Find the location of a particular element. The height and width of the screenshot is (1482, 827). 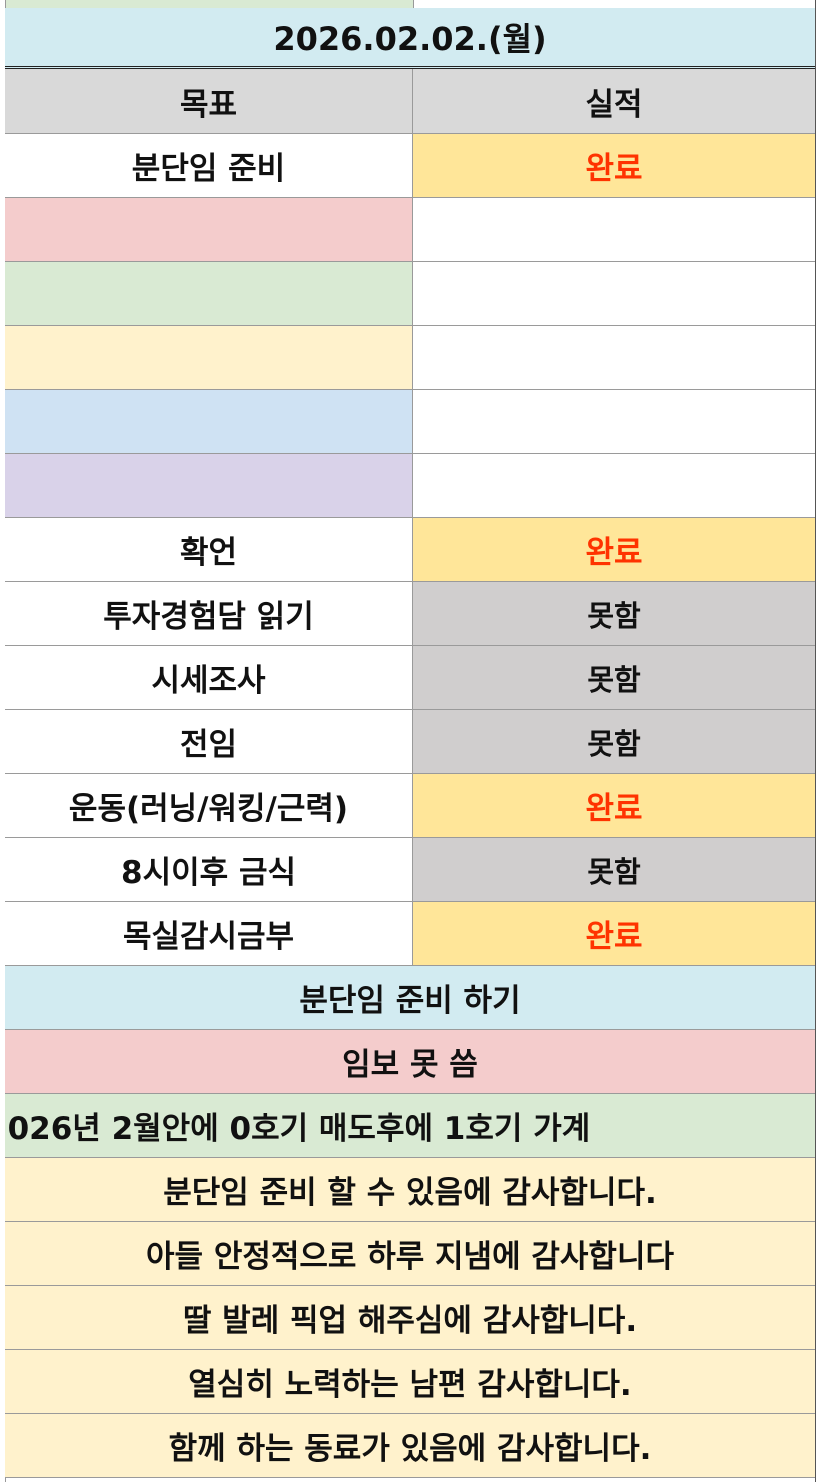

note-cell: 함께 하는 동료가 있음에 감사합니다. is located at coordinates (410, 1445).